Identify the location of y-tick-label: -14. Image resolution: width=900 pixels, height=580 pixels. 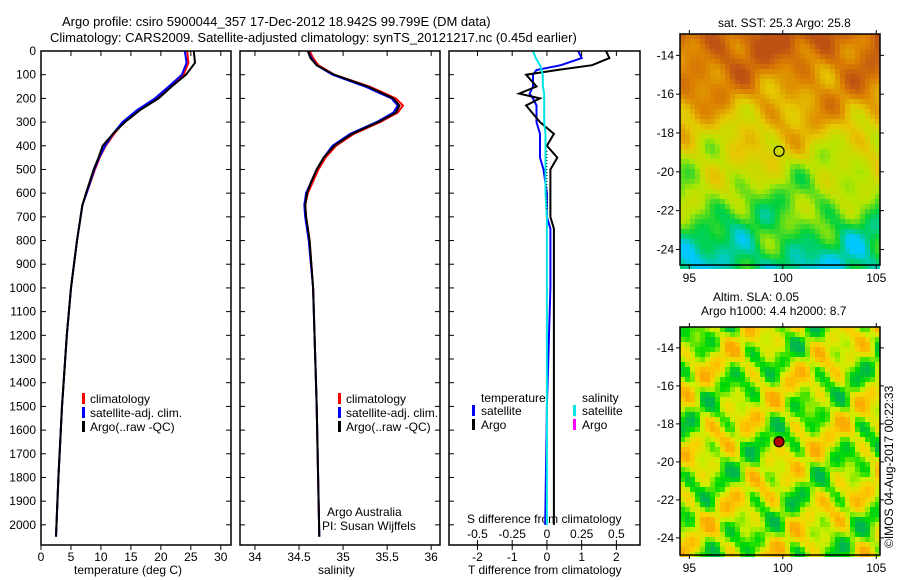
(666, 348).